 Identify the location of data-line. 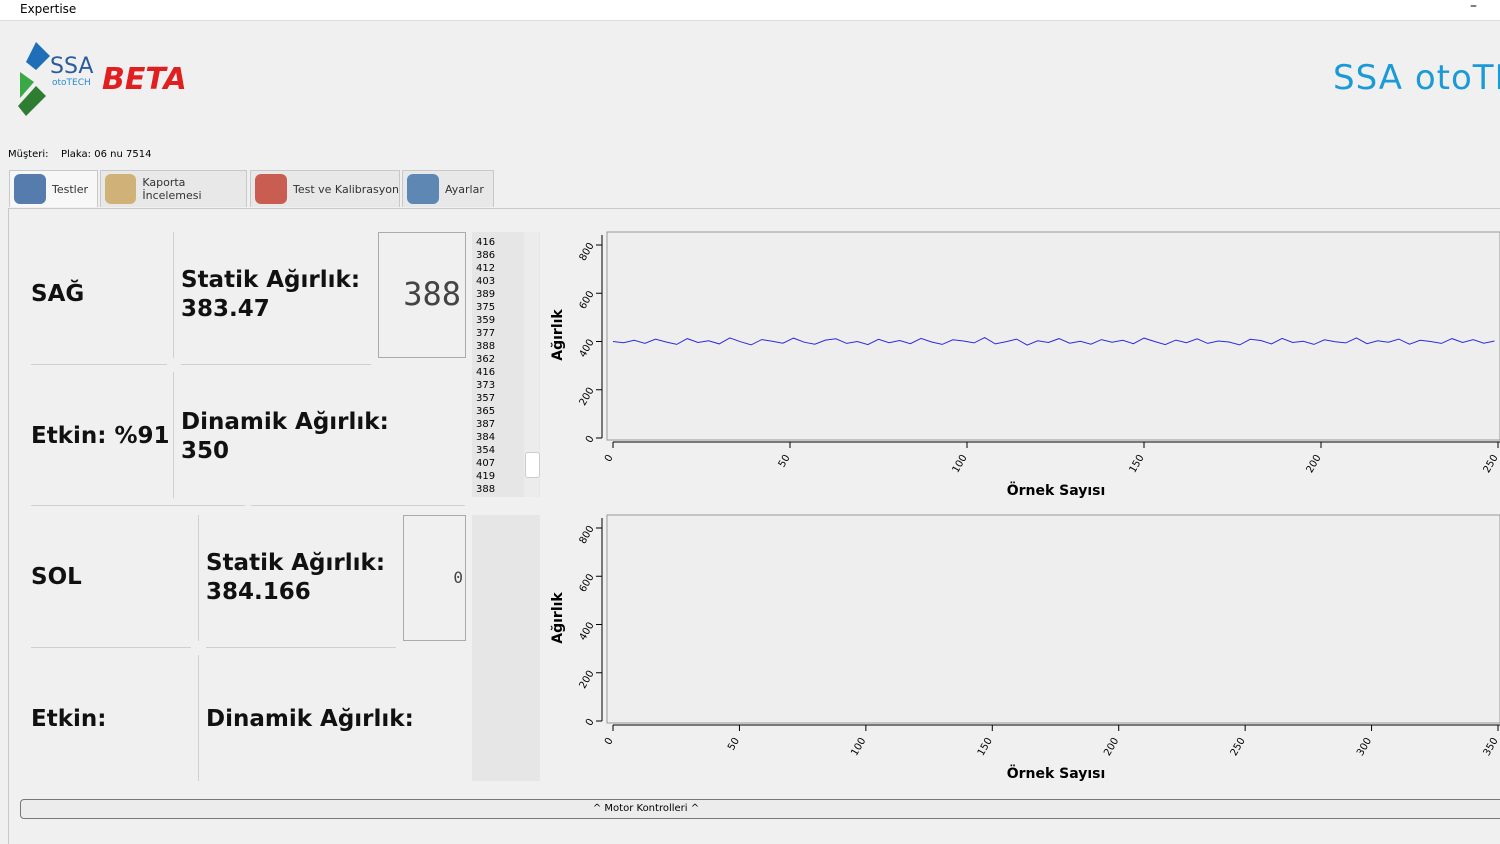
(1053, 341).